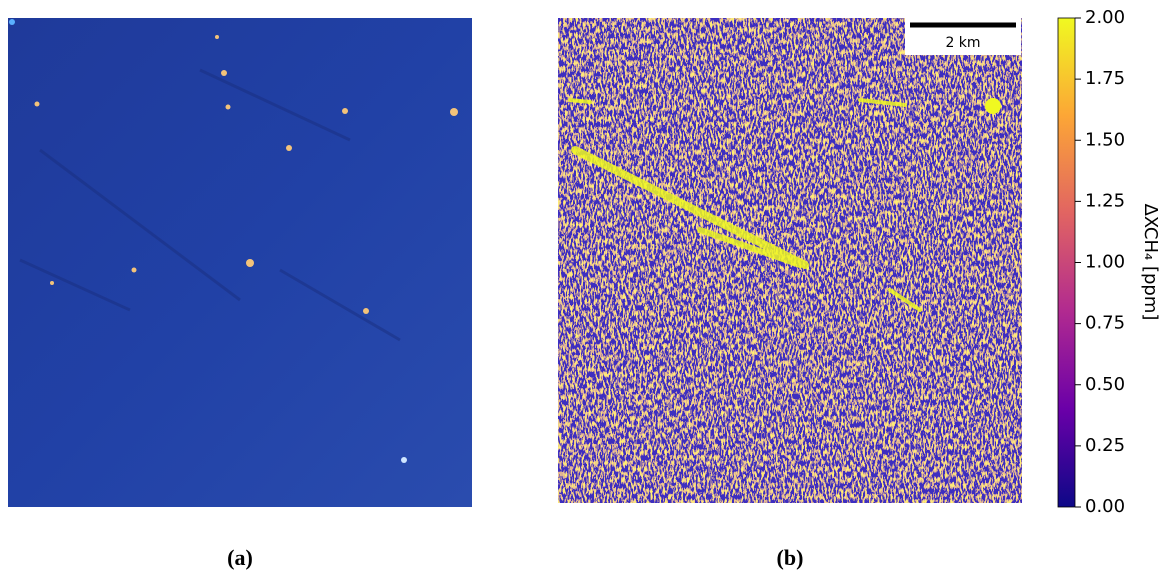  Describe the element at coordinates (240, 557) in the screenshot. I see `panel-label: (a)` at that location.